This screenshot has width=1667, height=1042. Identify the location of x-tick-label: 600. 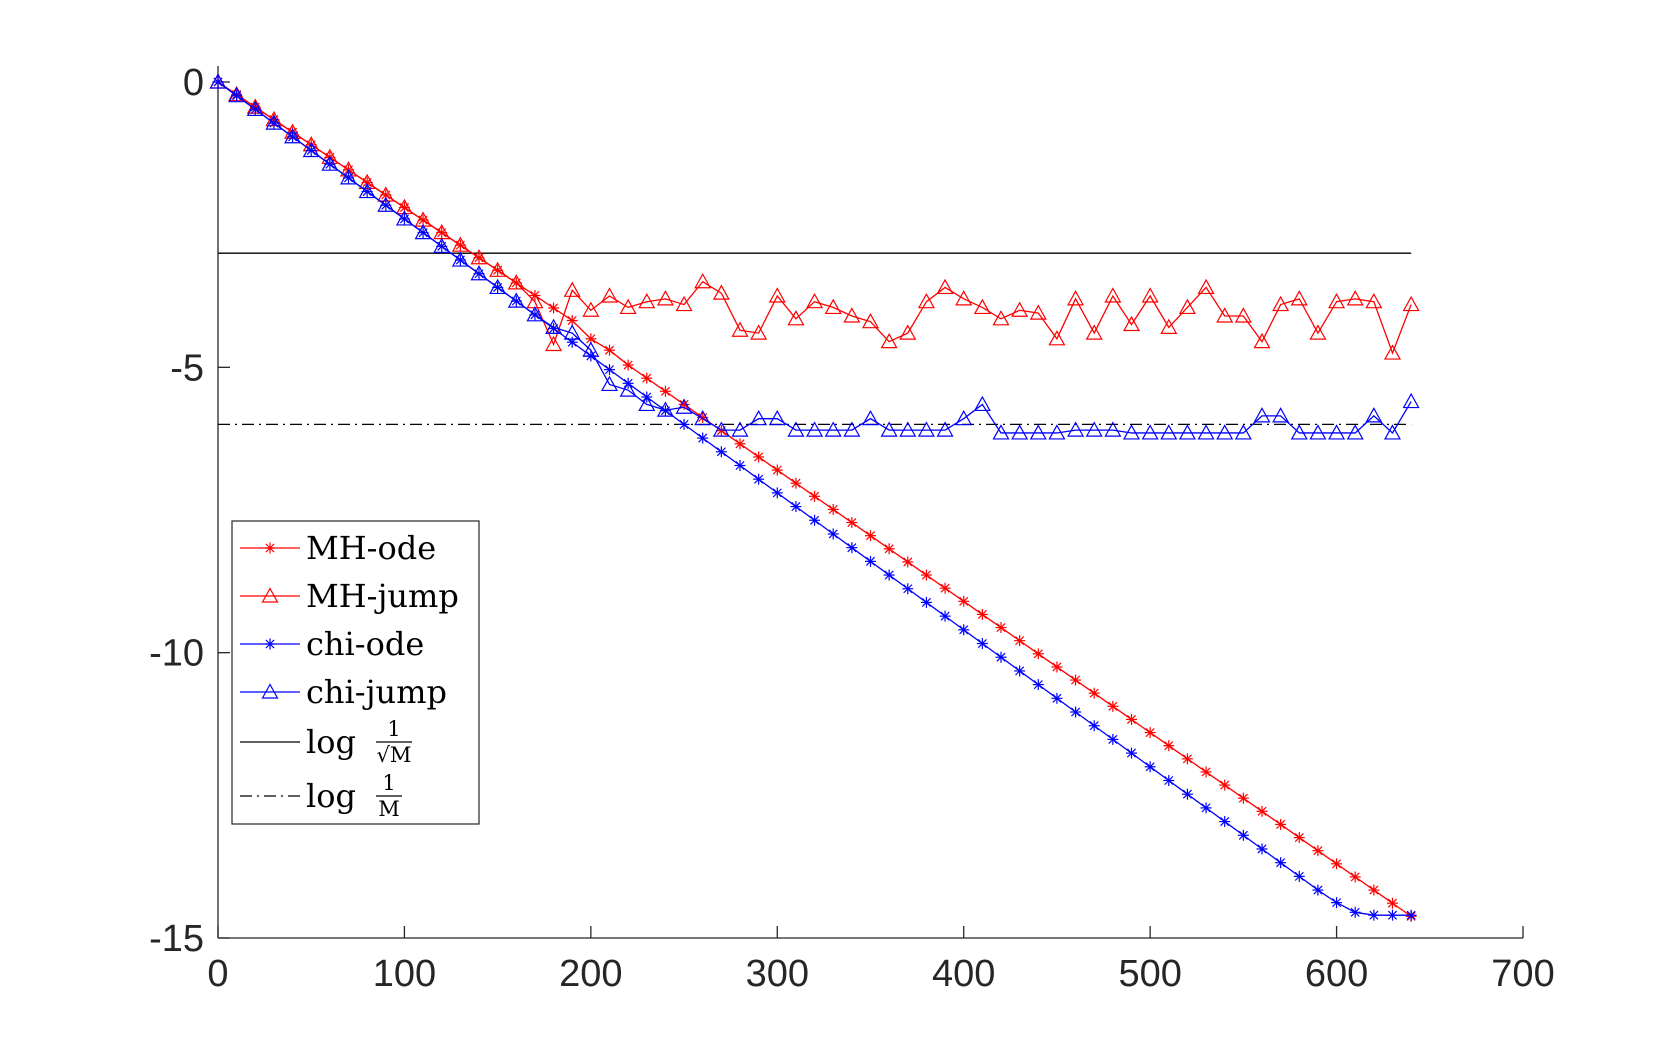
(1336, 974).